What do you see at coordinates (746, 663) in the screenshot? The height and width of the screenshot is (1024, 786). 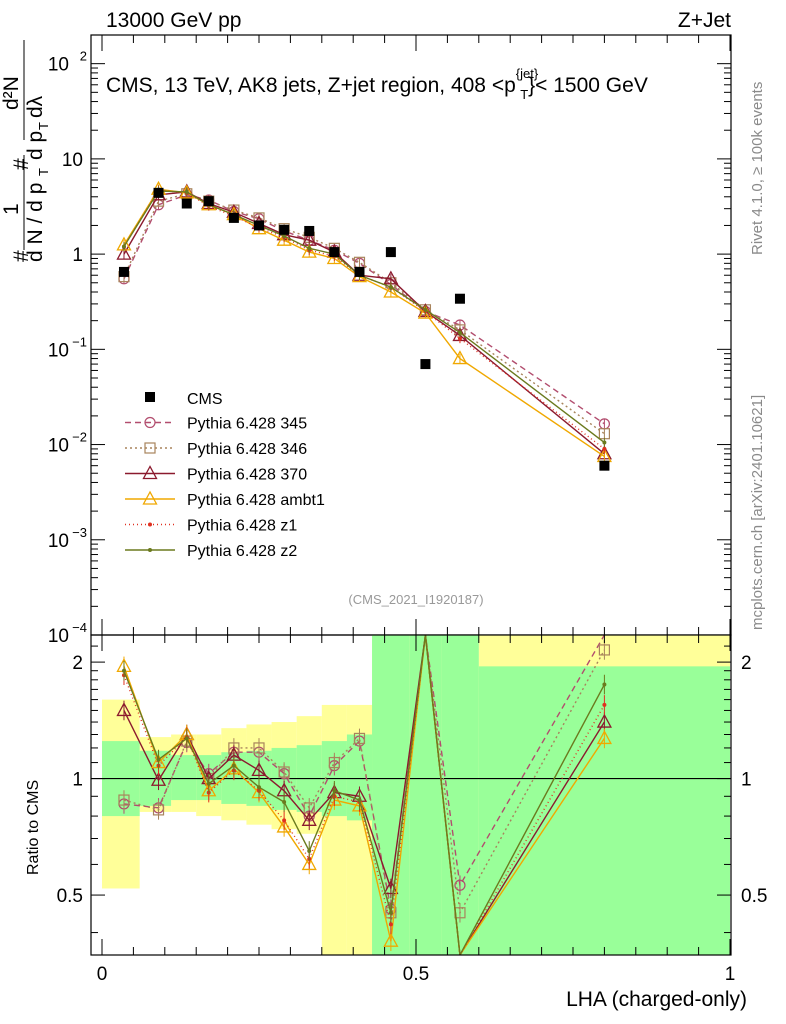 I see `ratio-ytick-label-right: 2` at bounding box center [746, 663].